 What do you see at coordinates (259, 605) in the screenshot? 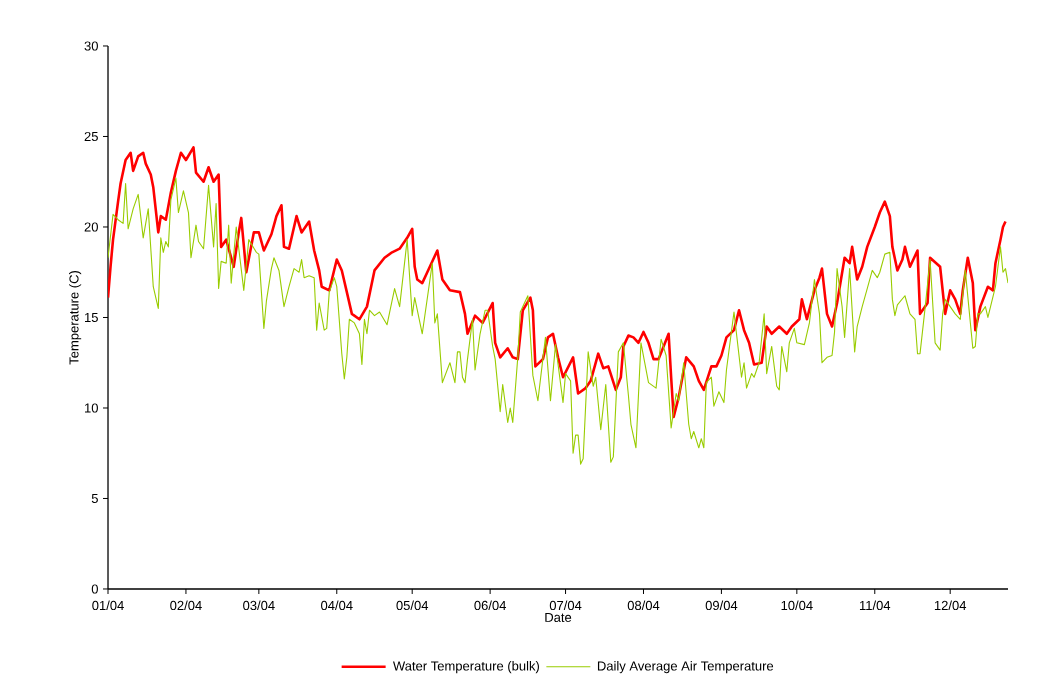
I see `x-tick-label: 03/04` at bounding box center [259, 605].